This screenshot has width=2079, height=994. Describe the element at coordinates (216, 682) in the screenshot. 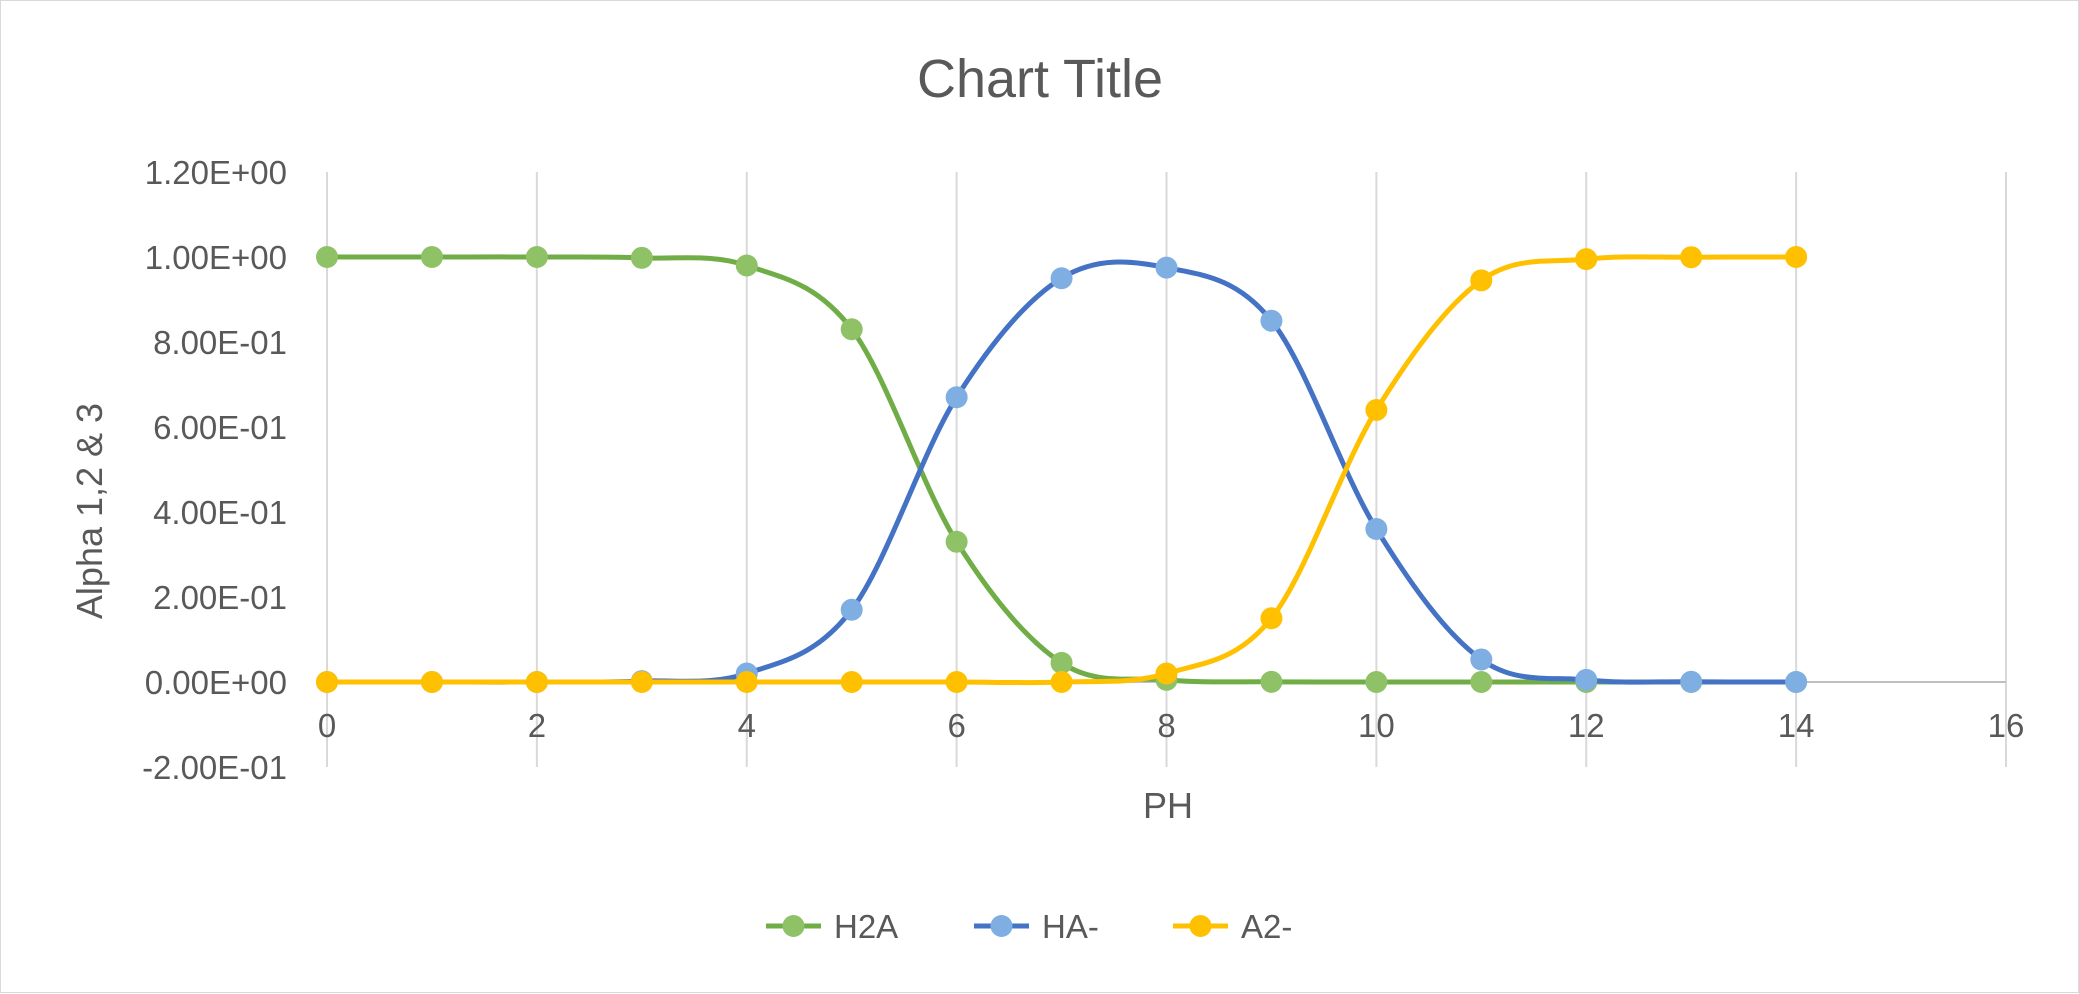

I see `y-tick-label: 0.00E+00` at that location.